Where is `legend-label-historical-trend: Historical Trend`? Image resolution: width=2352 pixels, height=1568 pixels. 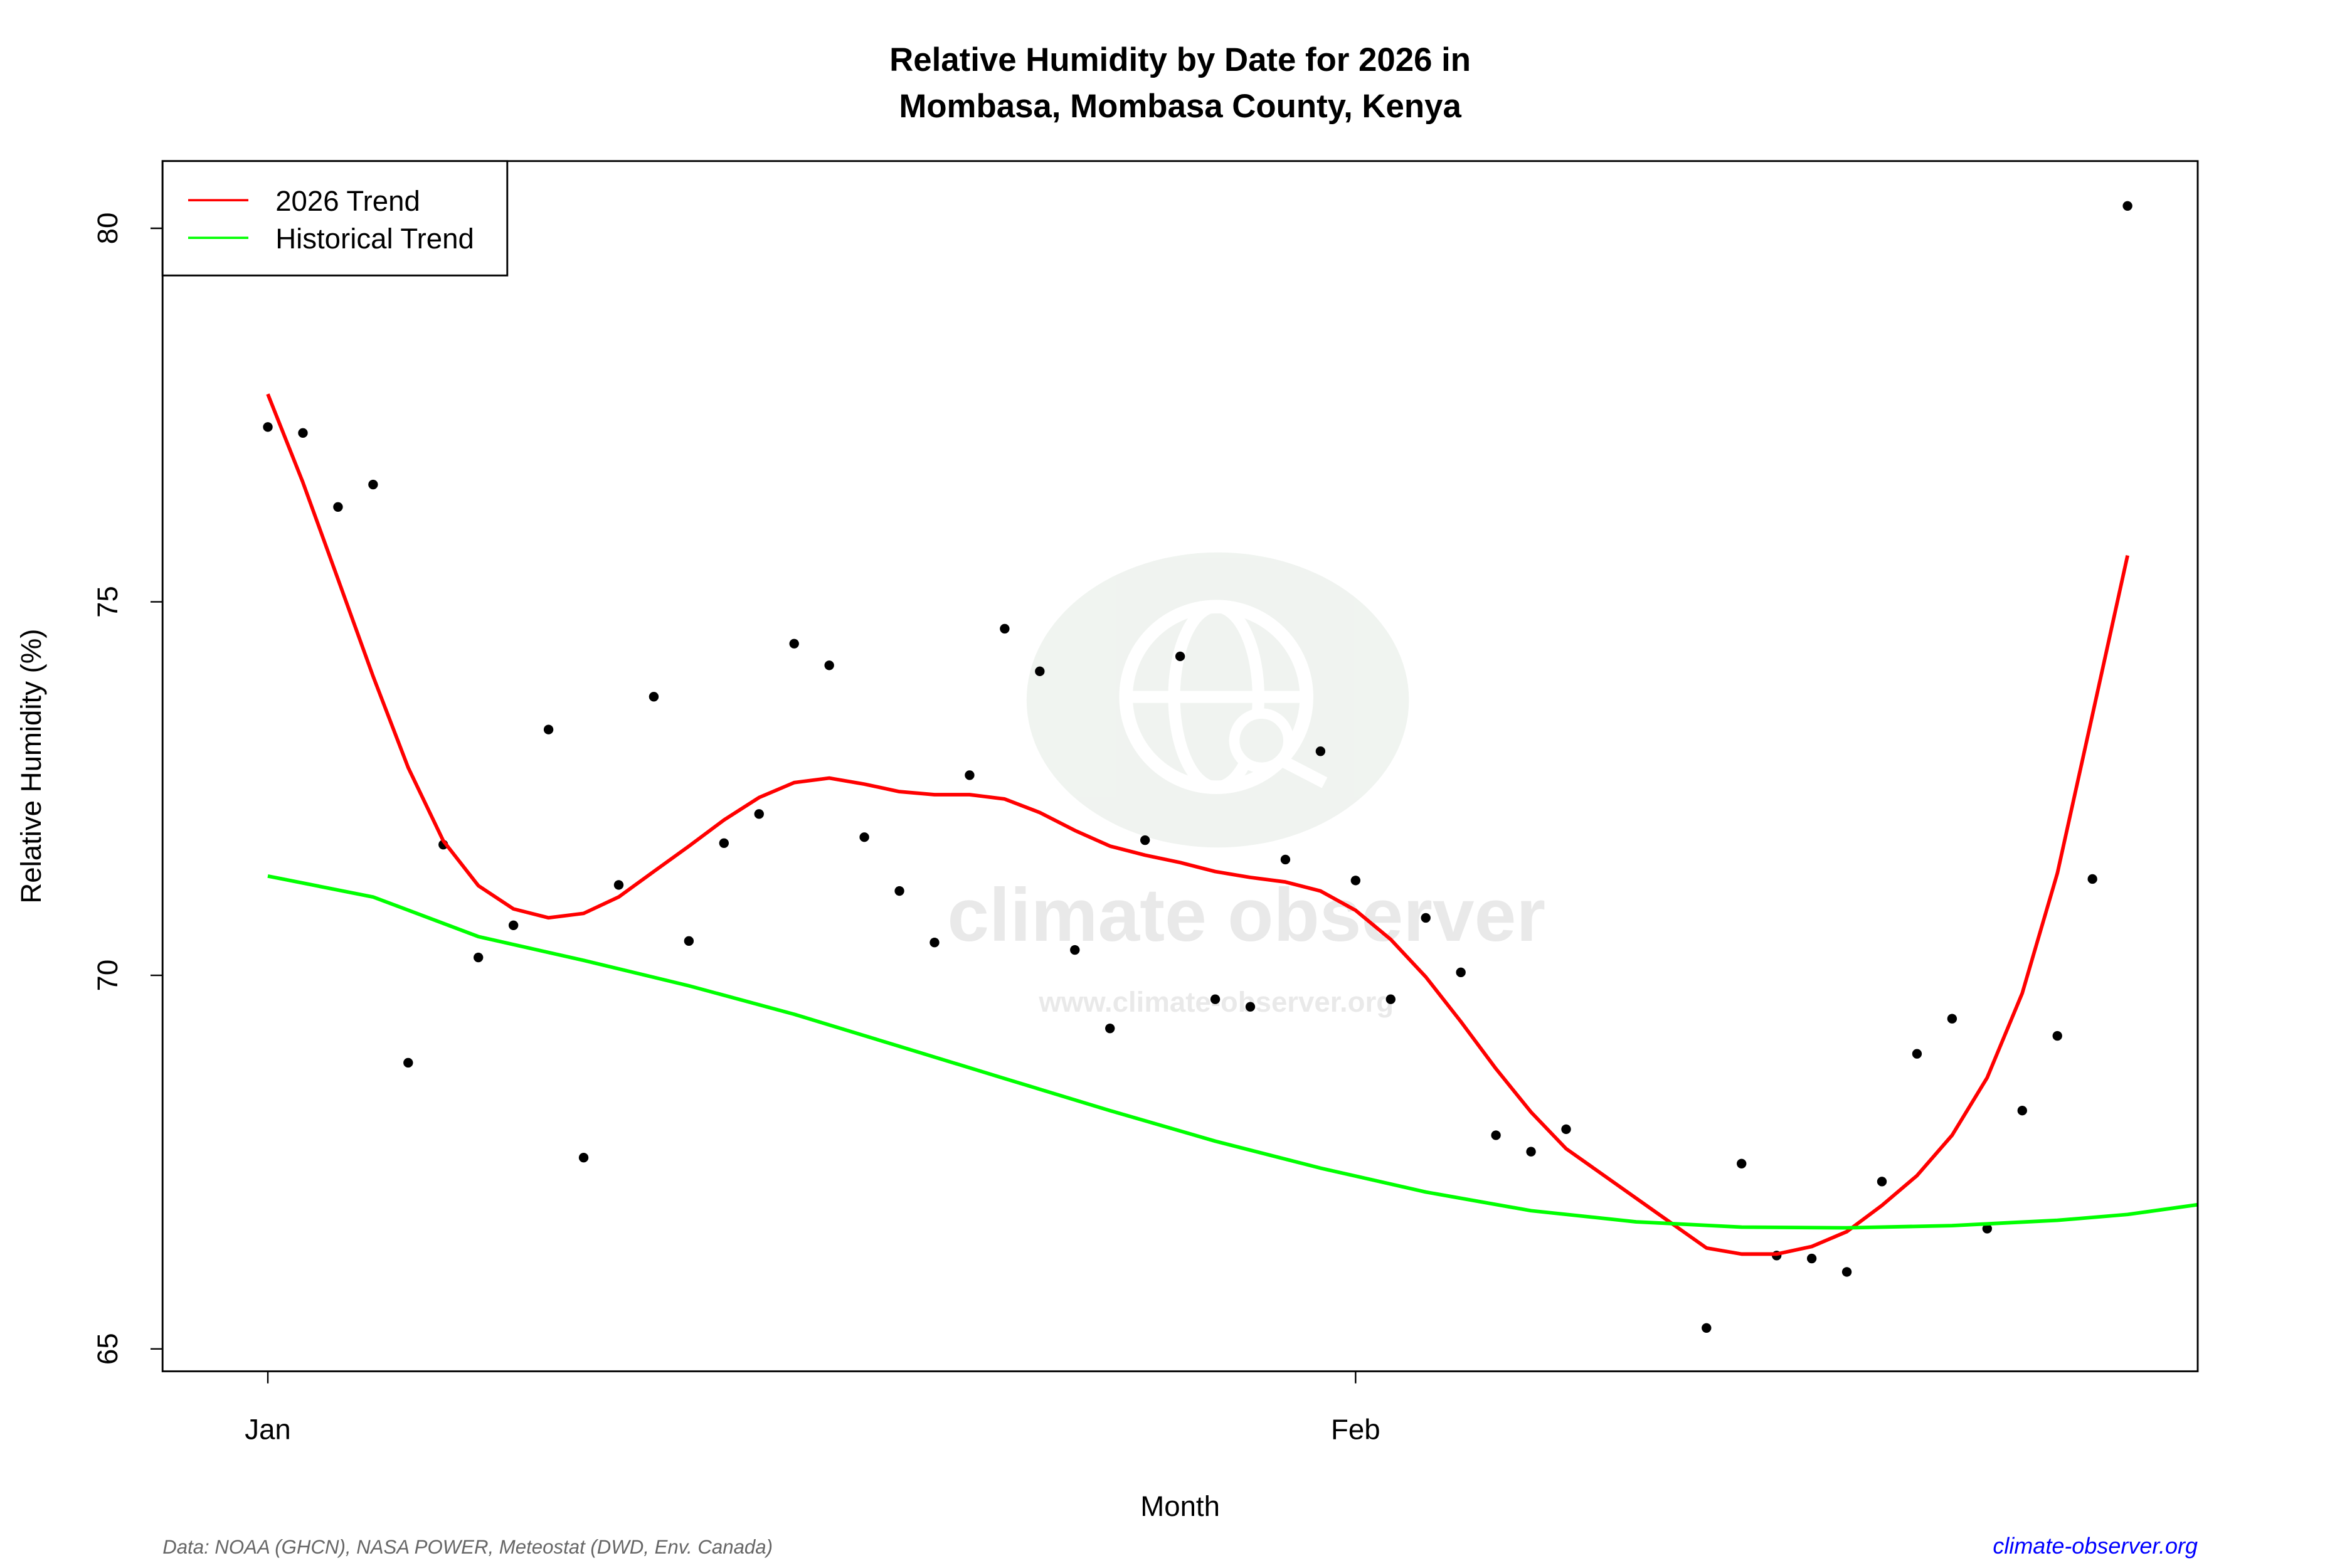
legend-label-historical-trend: Historical Trend is located at coordinates (374, 239).